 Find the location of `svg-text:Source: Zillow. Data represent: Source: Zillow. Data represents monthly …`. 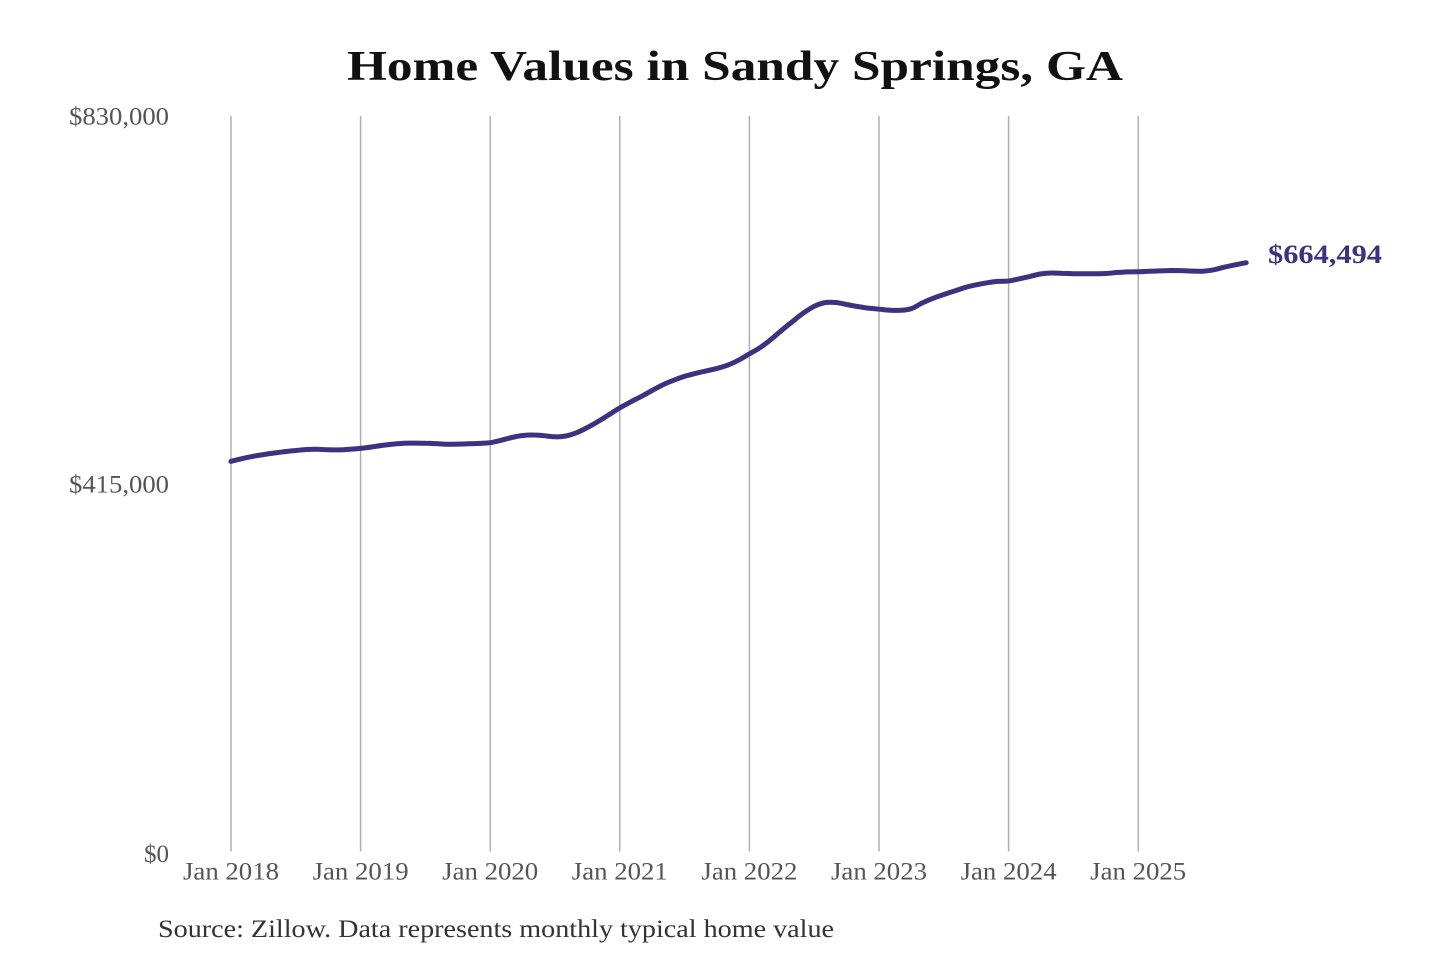

svg-text:Source: Zillow. Data represent: Source: Zillow. Data represents monthly … is located at coordinates (496, 929).